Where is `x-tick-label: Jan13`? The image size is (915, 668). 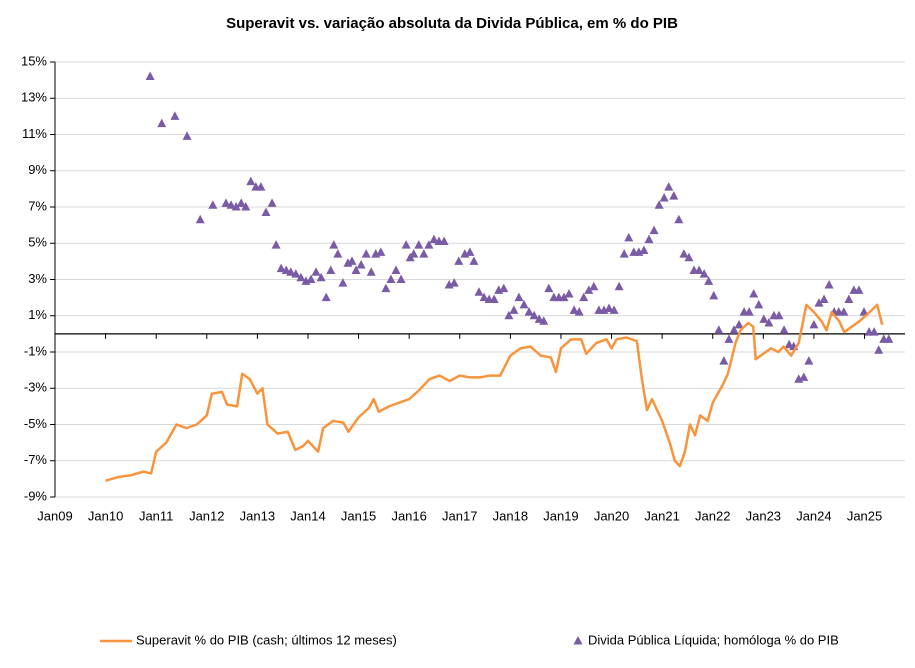
x-tick-label: Jan13 is located at coordinates (257, 515).